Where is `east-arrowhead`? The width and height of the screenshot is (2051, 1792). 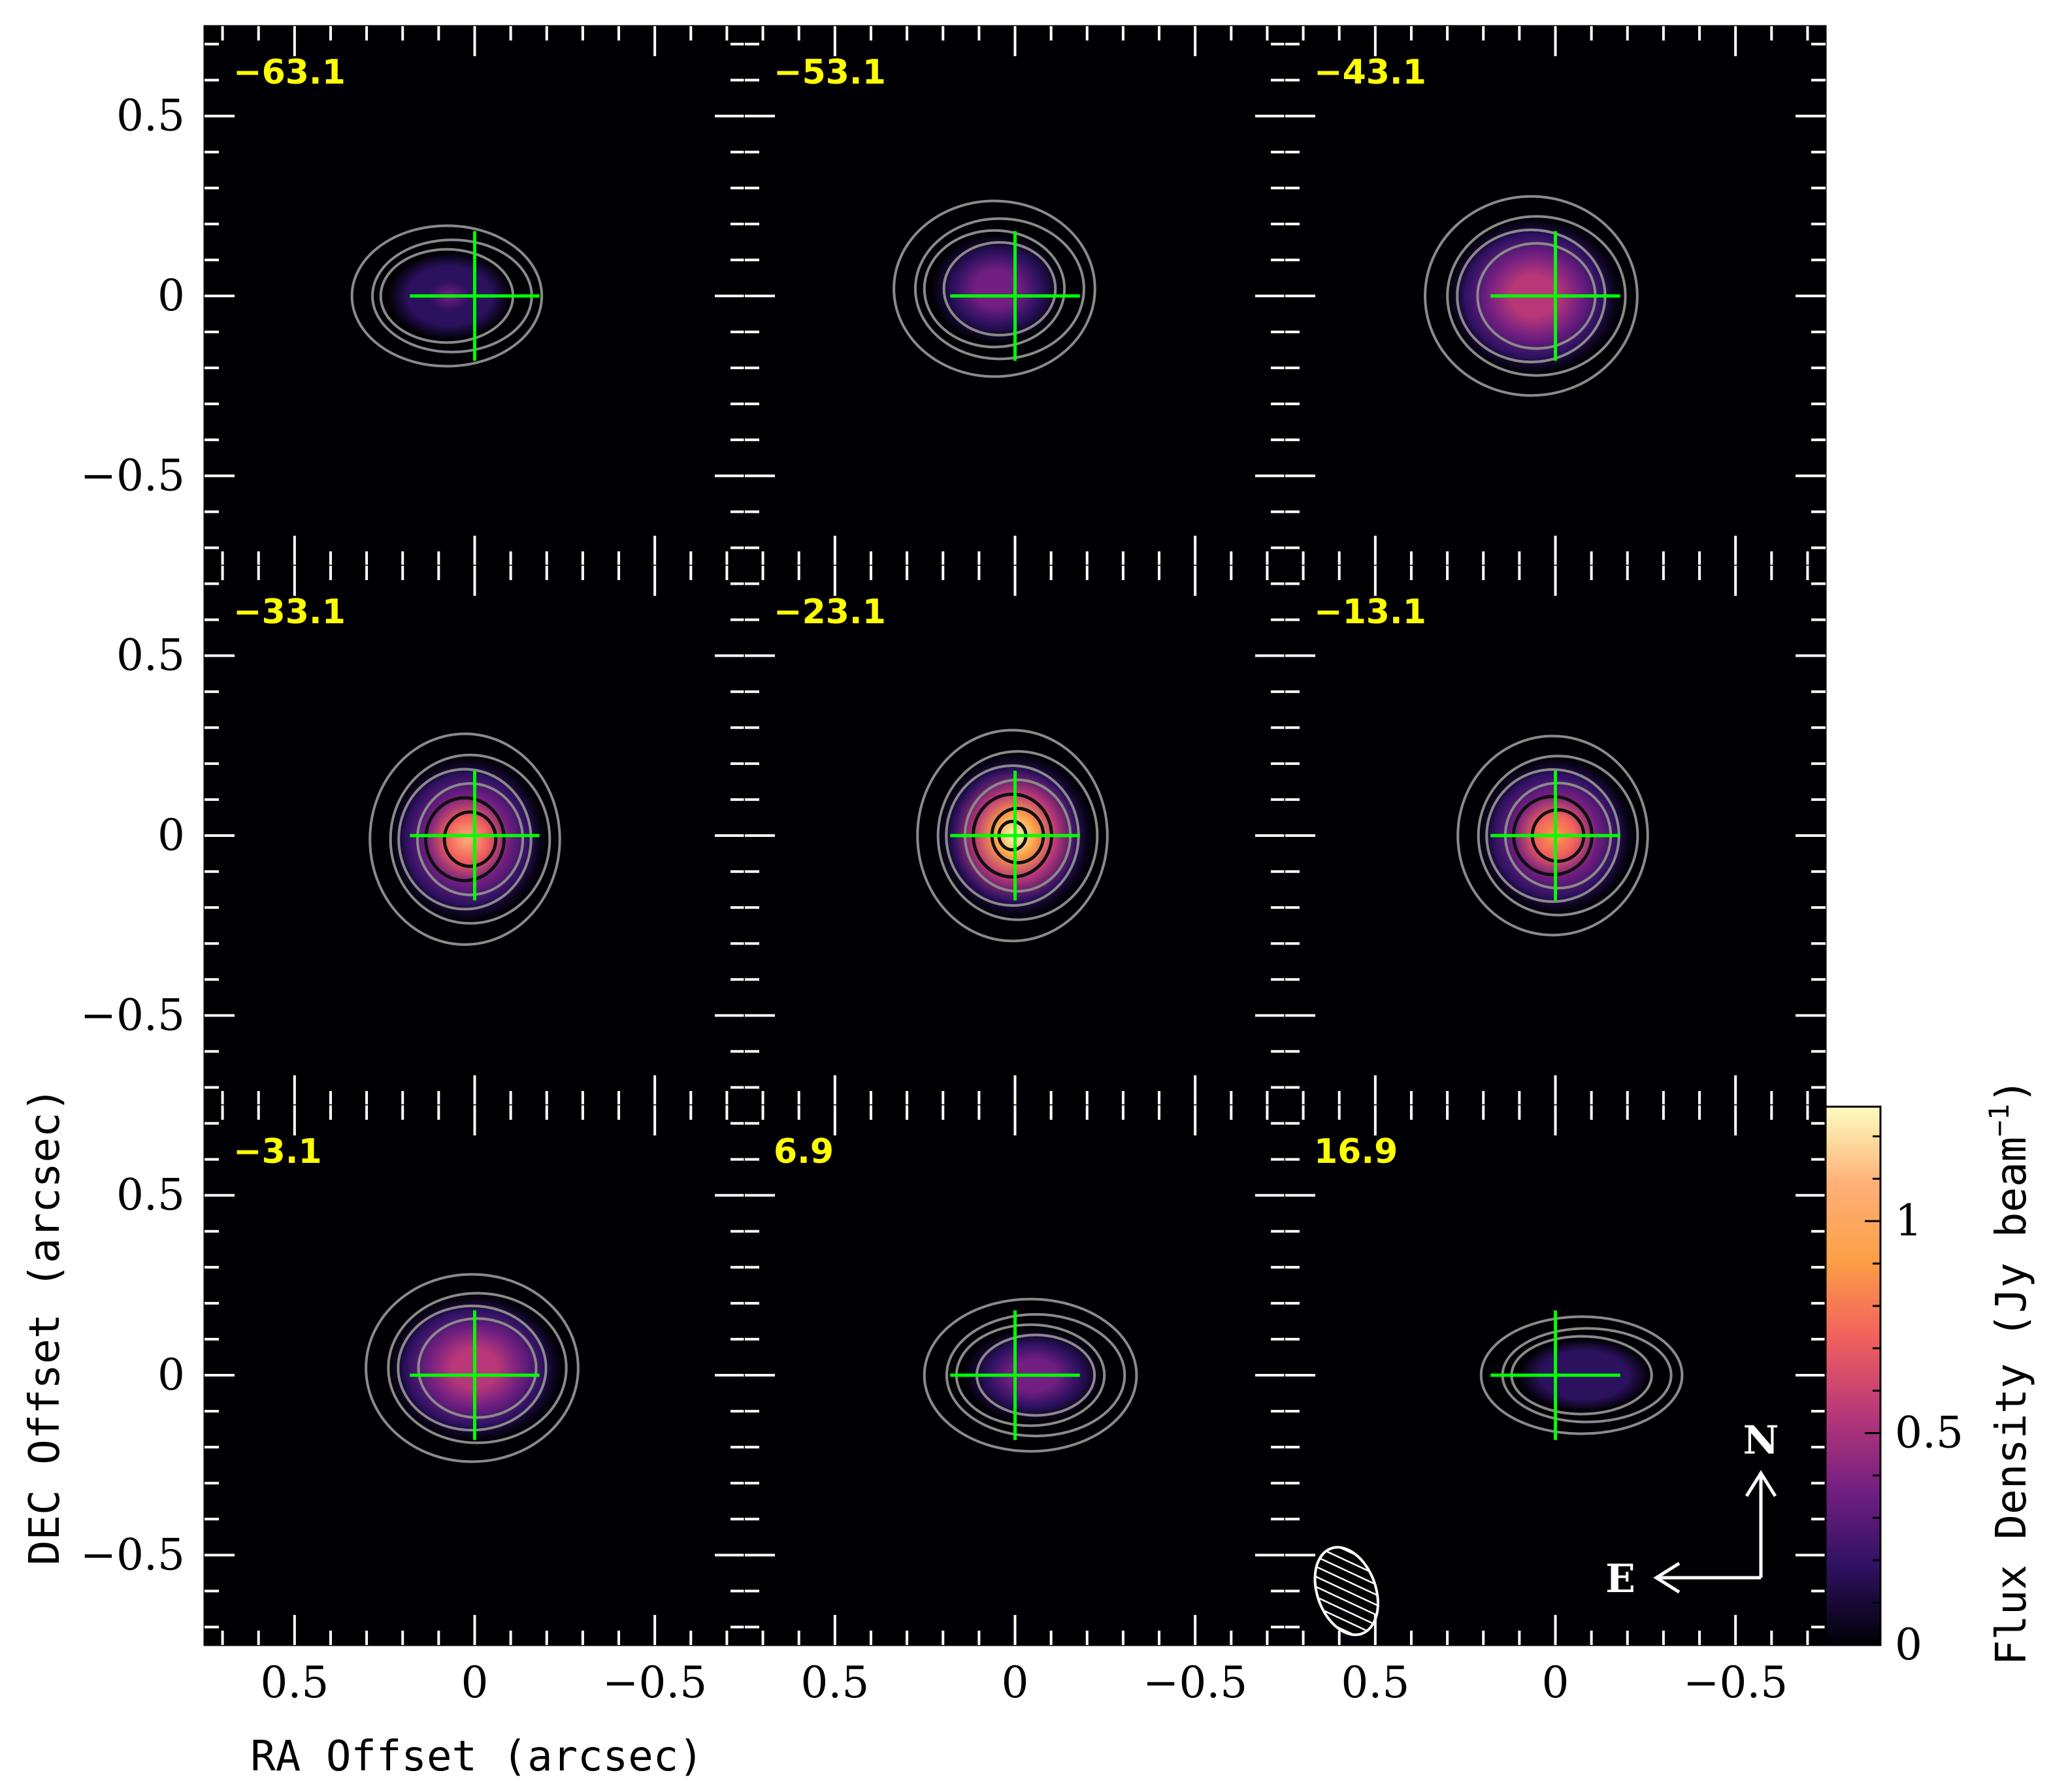
east-arrowhead is located at coordinates (1667, 1577).